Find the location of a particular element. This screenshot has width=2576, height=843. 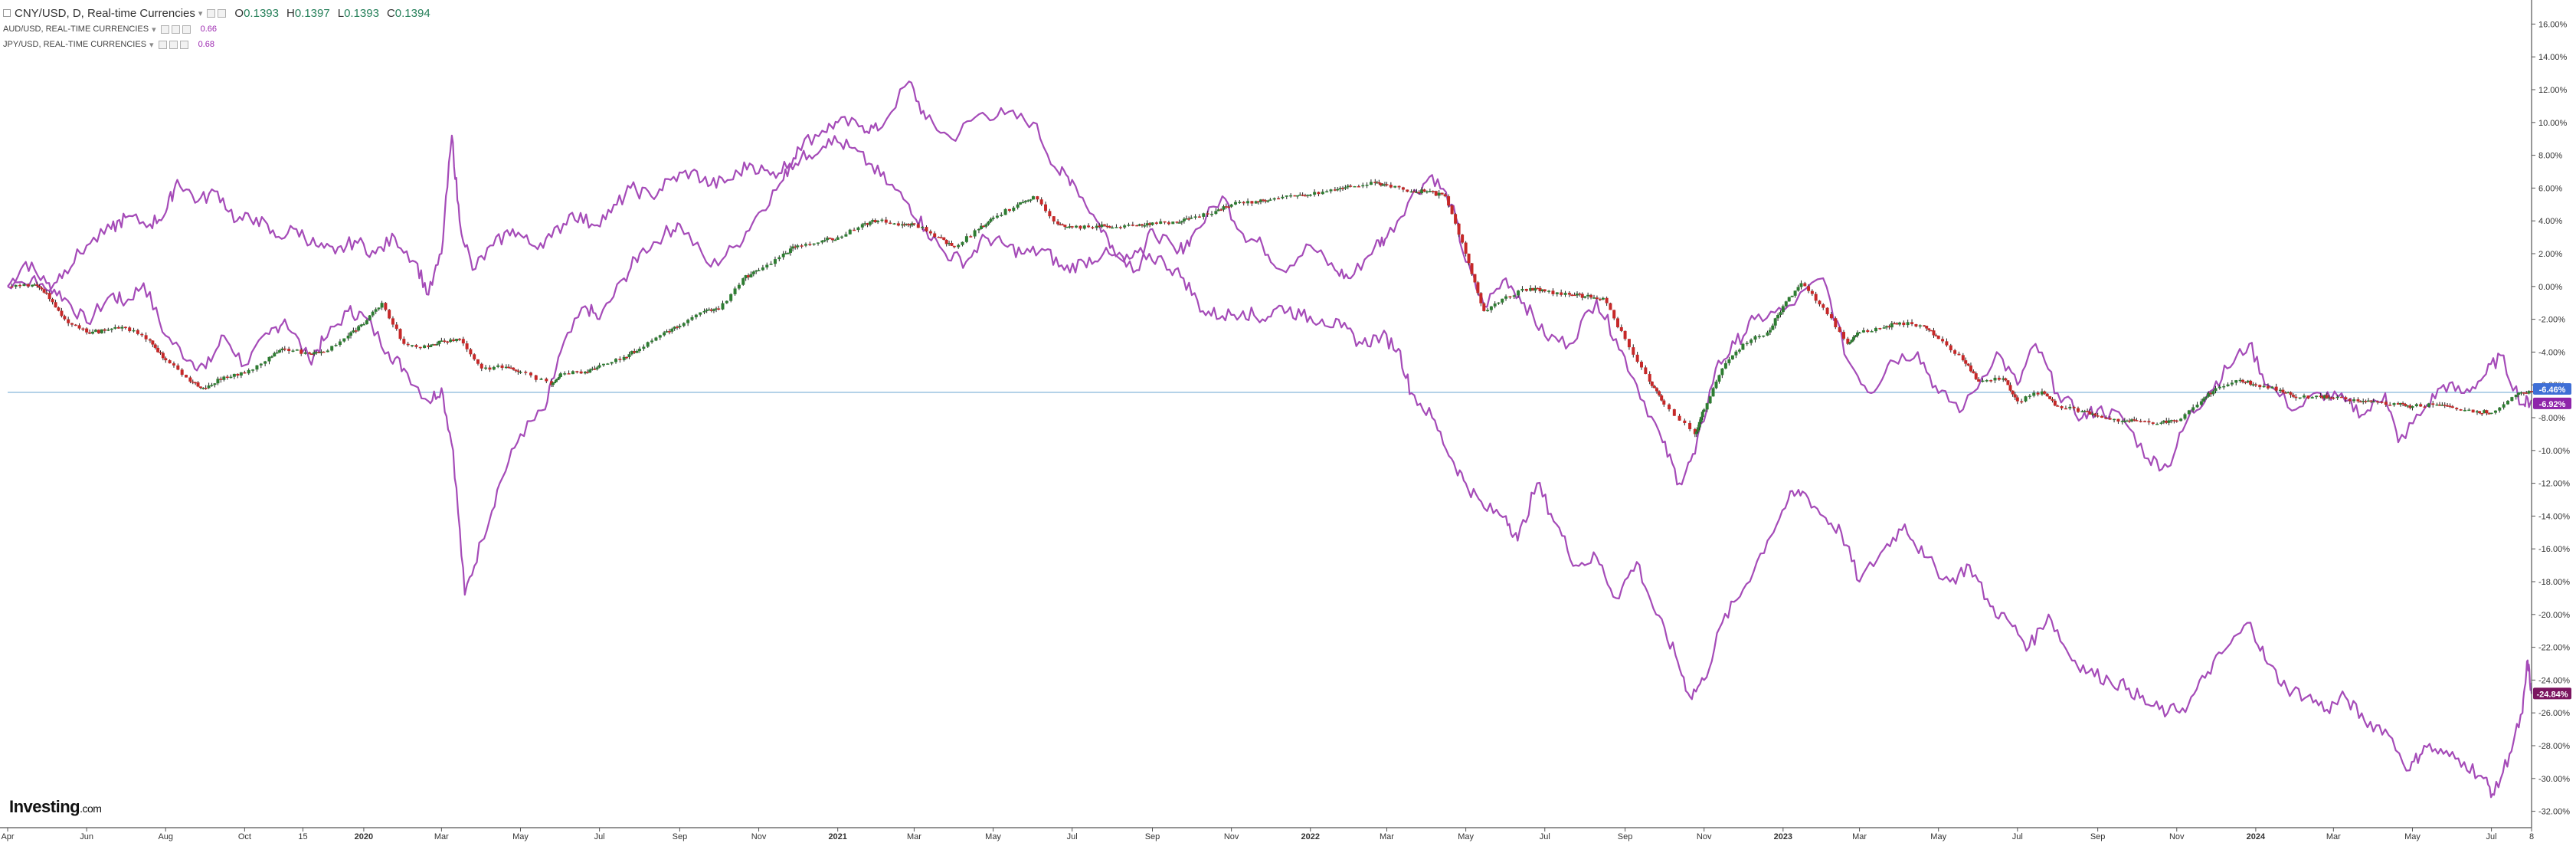

x-tick-label: May is located at coordinates (1466, 836).